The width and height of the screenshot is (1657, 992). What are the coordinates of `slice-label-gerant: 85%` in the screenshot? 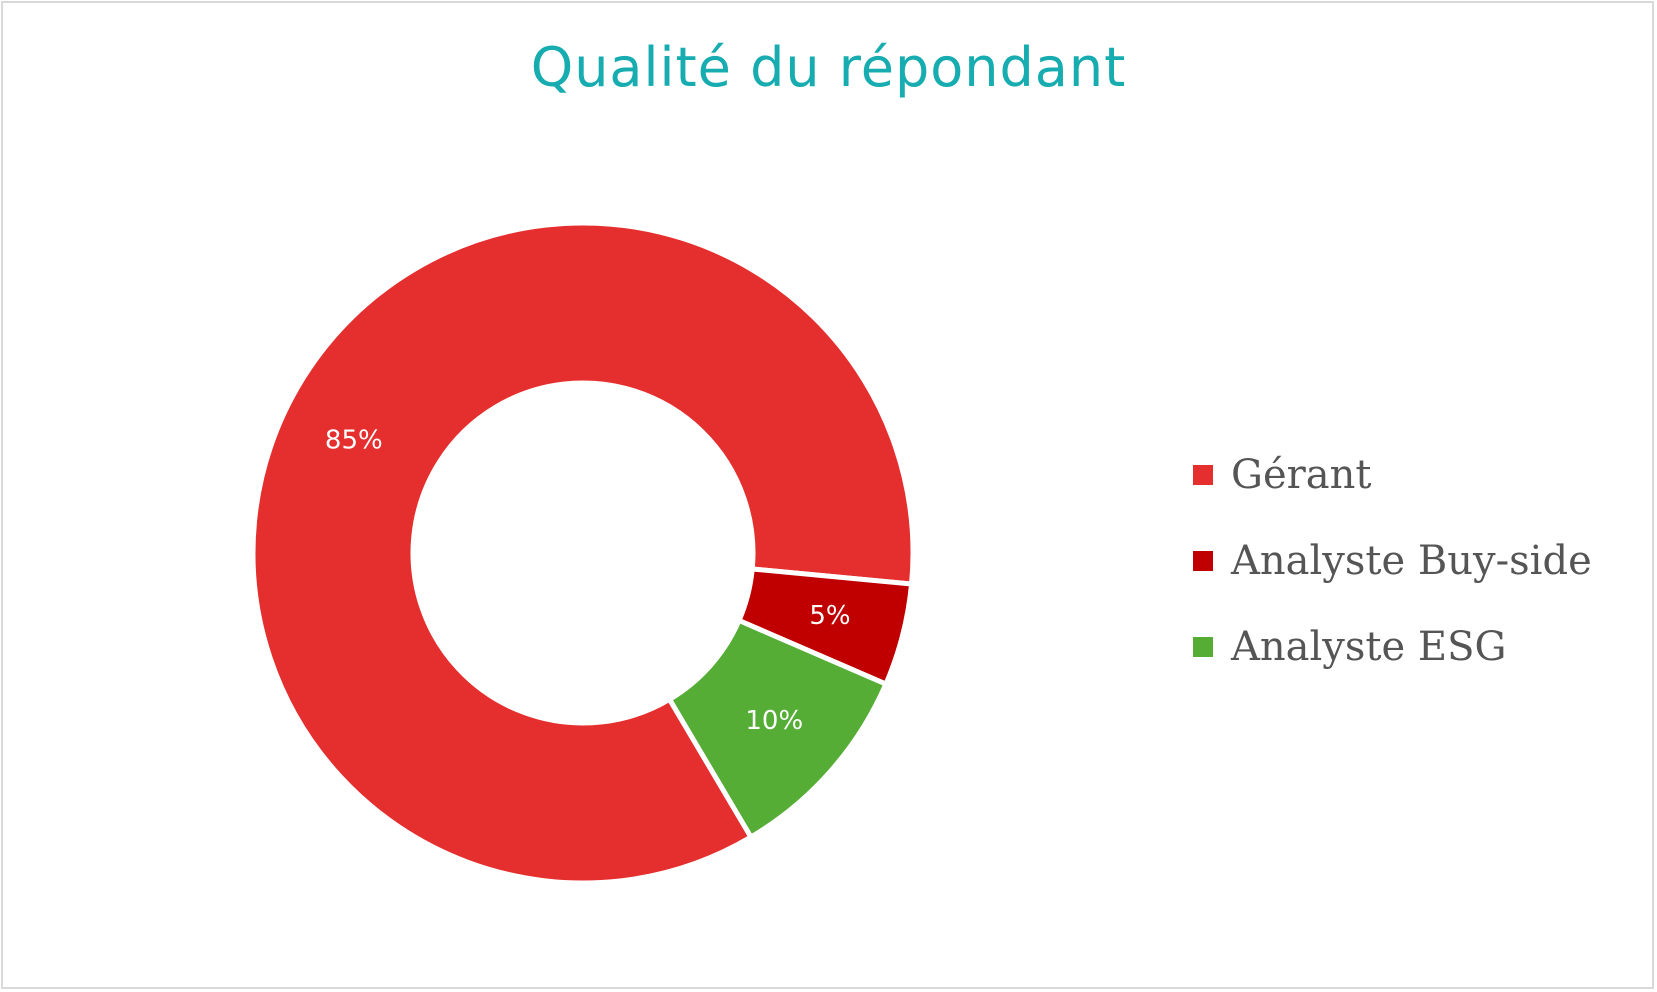 It's located at (354, 441).